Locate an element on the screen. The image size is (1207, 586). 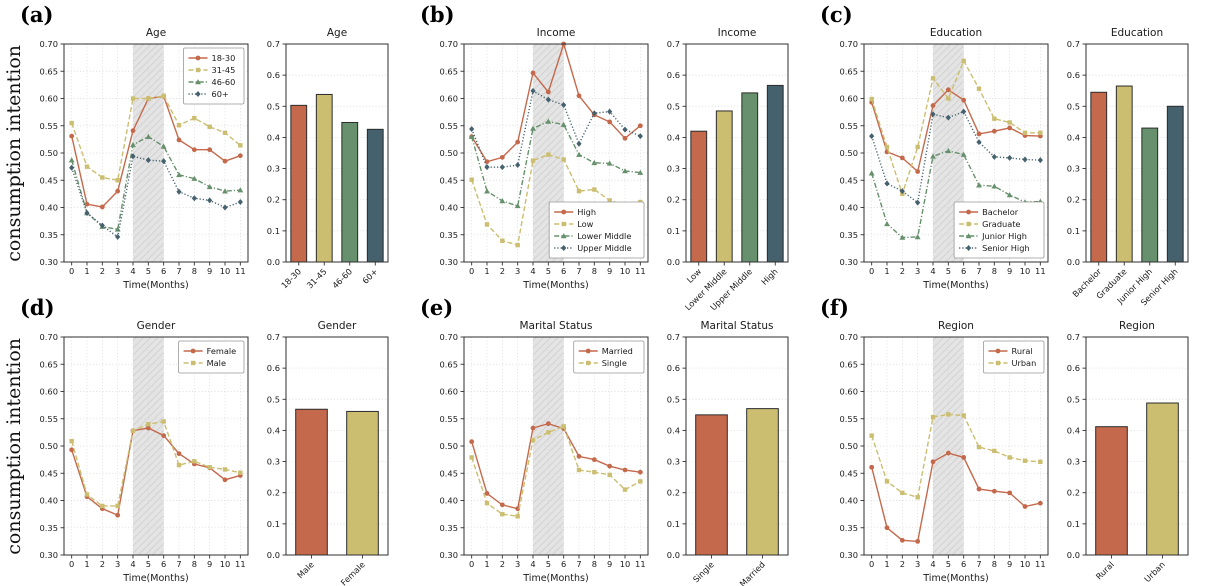
y-tick-label: 0.6 is located at coordinates (1073, 75).